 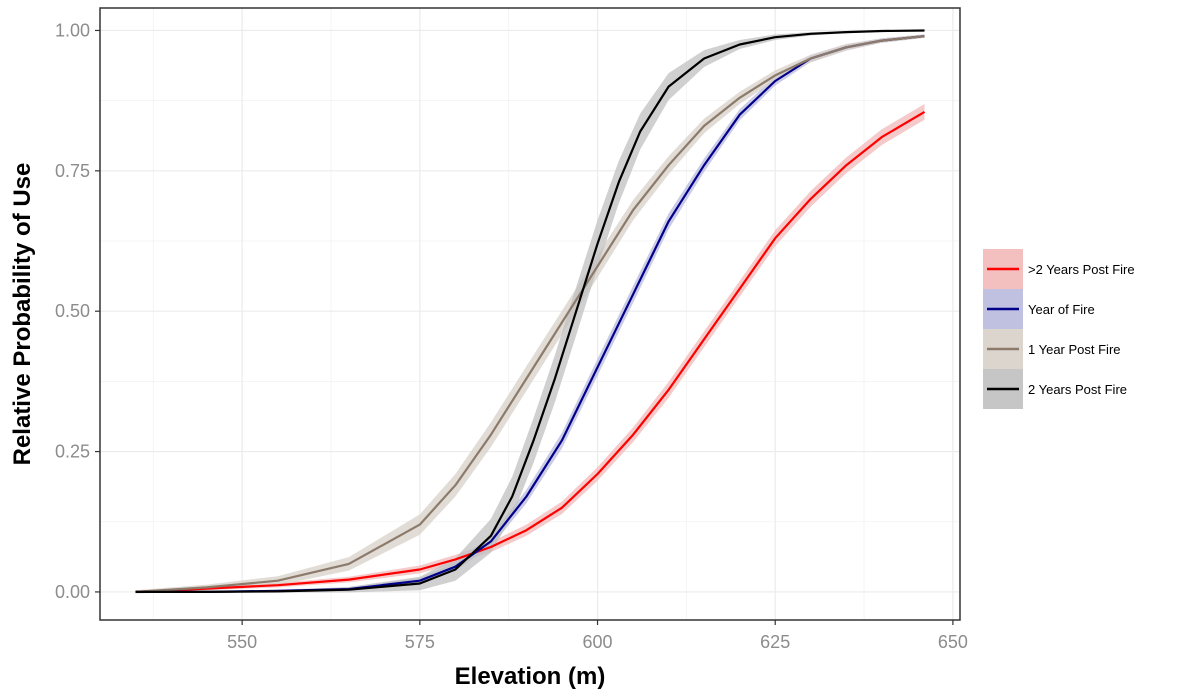 I want to click on x-tick-label: 600, so click(x=597, y=642).